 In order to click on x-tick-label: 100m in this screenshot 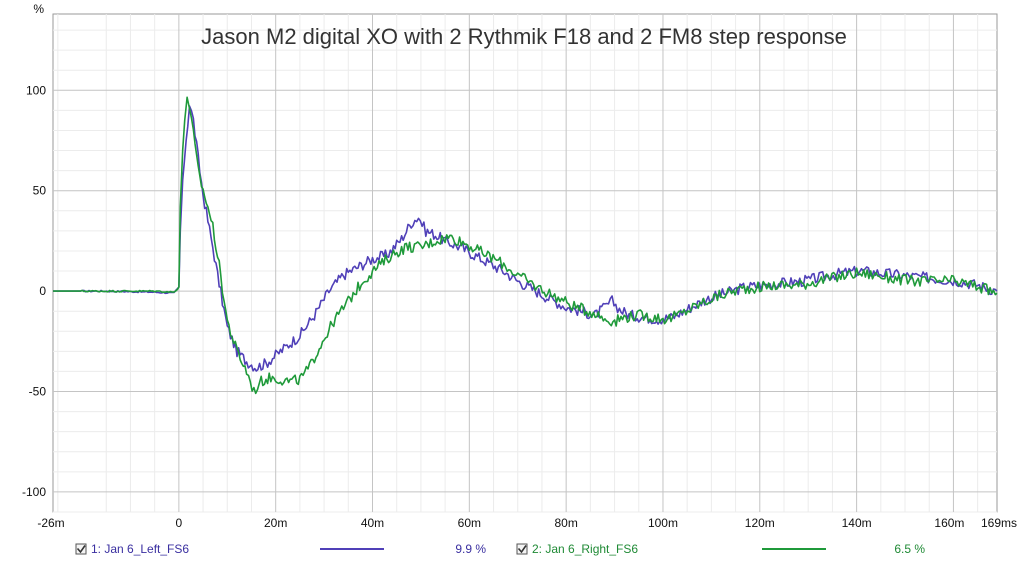, I will do `click(663, 523)`.